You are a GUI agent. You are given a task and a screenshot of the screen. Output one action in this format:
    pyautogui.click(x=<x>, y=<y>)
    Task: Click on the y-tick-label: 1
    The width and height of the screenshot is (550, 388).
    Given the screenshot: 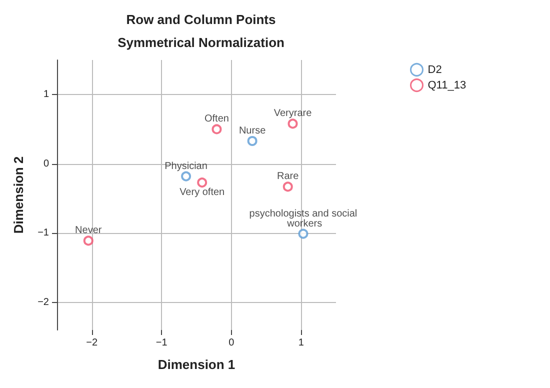 What is the action you would take?
    pyautogui.click(x=46, y=94)
    